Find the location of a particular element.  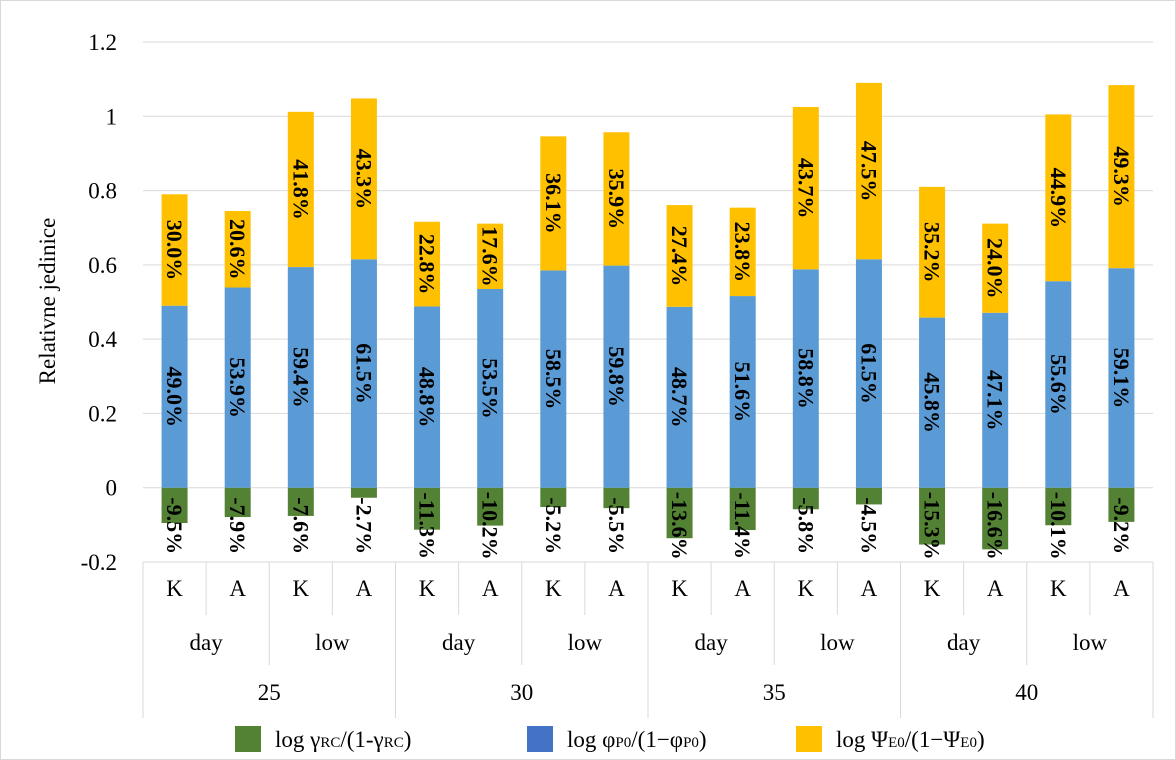

legend-label: log ΨE0/(1−ΨE0) is located at coordinates (910, 739).